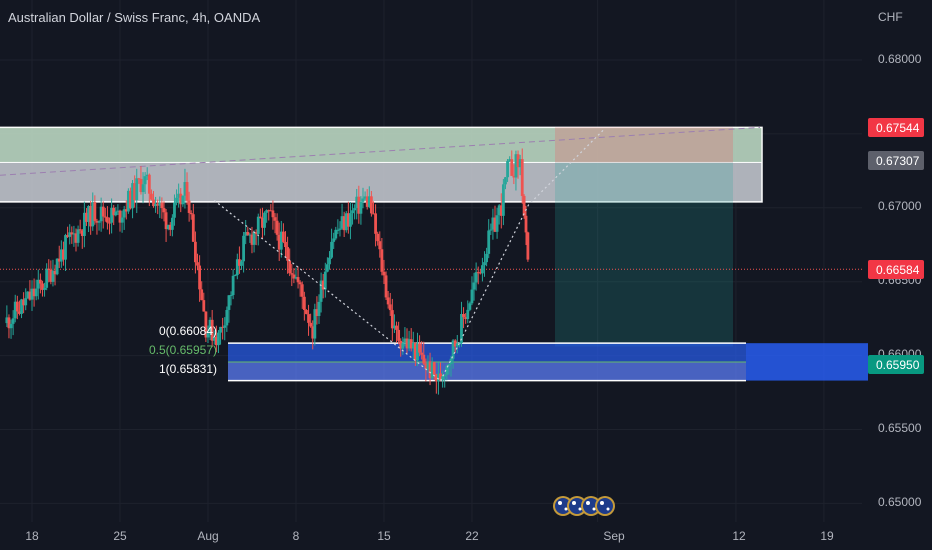 Image resolution: width=932 pixels, height=550 pixels. I want to click on supply-zone-rect, so click(381, 164).